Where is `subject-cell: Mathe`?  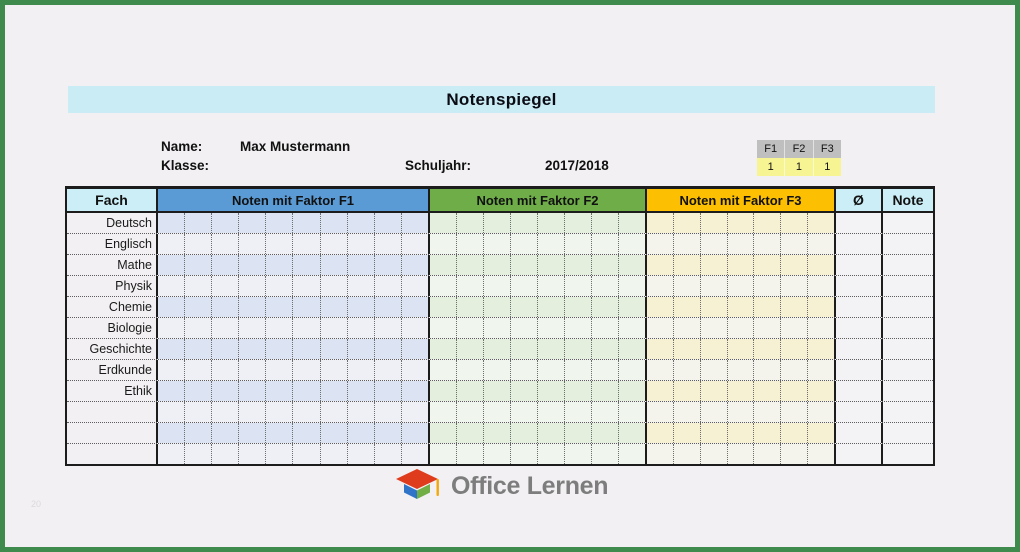 subject-cell: Mathe is located at coordinates (112, 265).